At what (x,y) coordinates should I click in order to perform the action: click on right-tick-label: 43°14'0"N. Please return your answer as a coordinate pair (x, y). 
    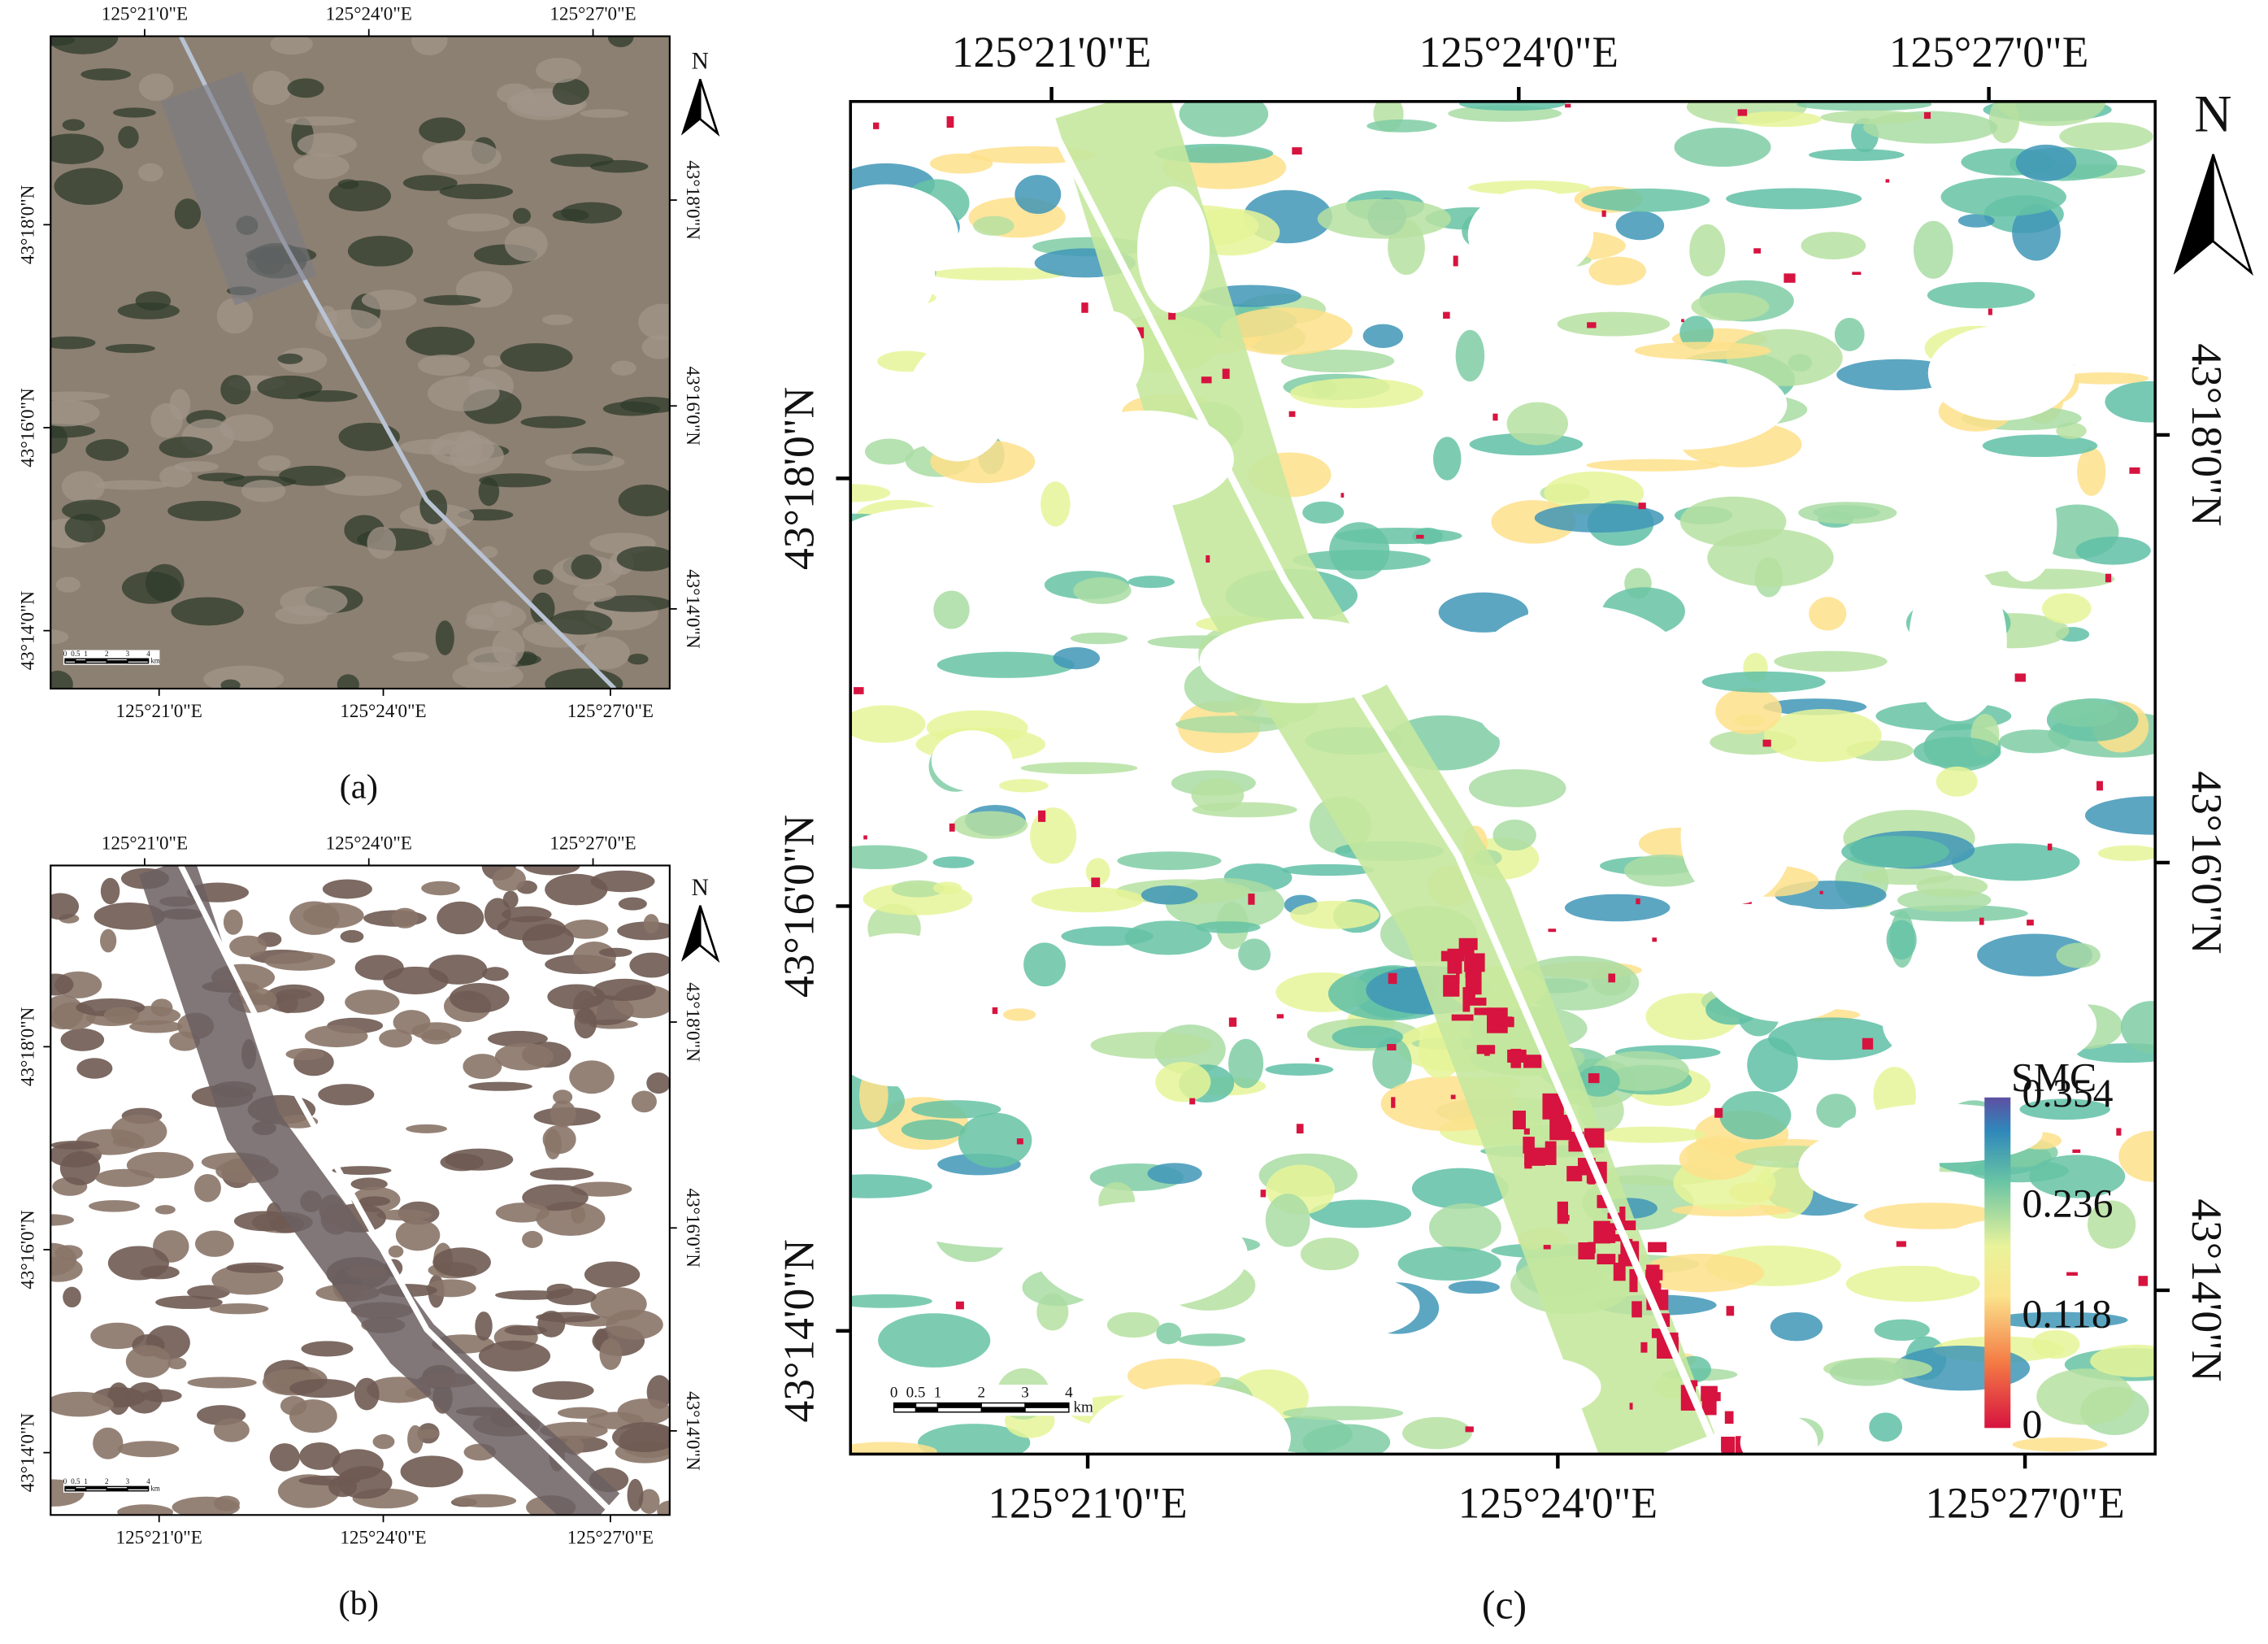
    Looking at the image, I should click on (692, 1431).